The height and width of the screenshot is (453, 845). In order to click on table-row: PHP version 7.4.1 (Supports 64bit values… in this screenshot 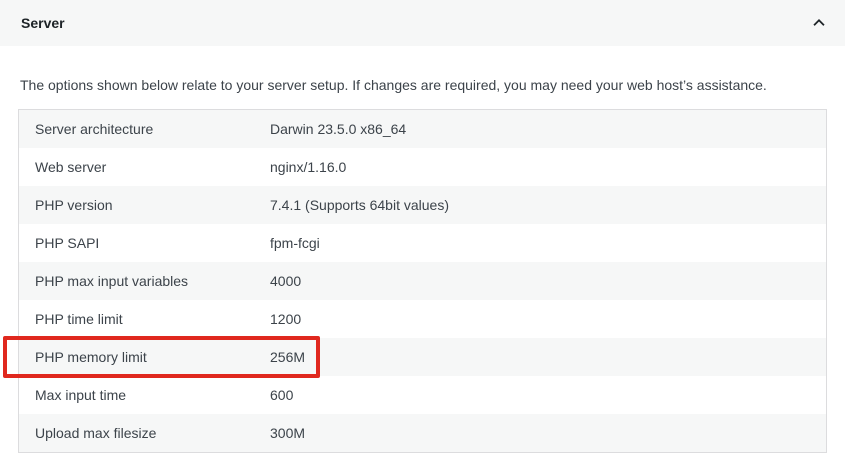, I will do `click(422, 205)`.